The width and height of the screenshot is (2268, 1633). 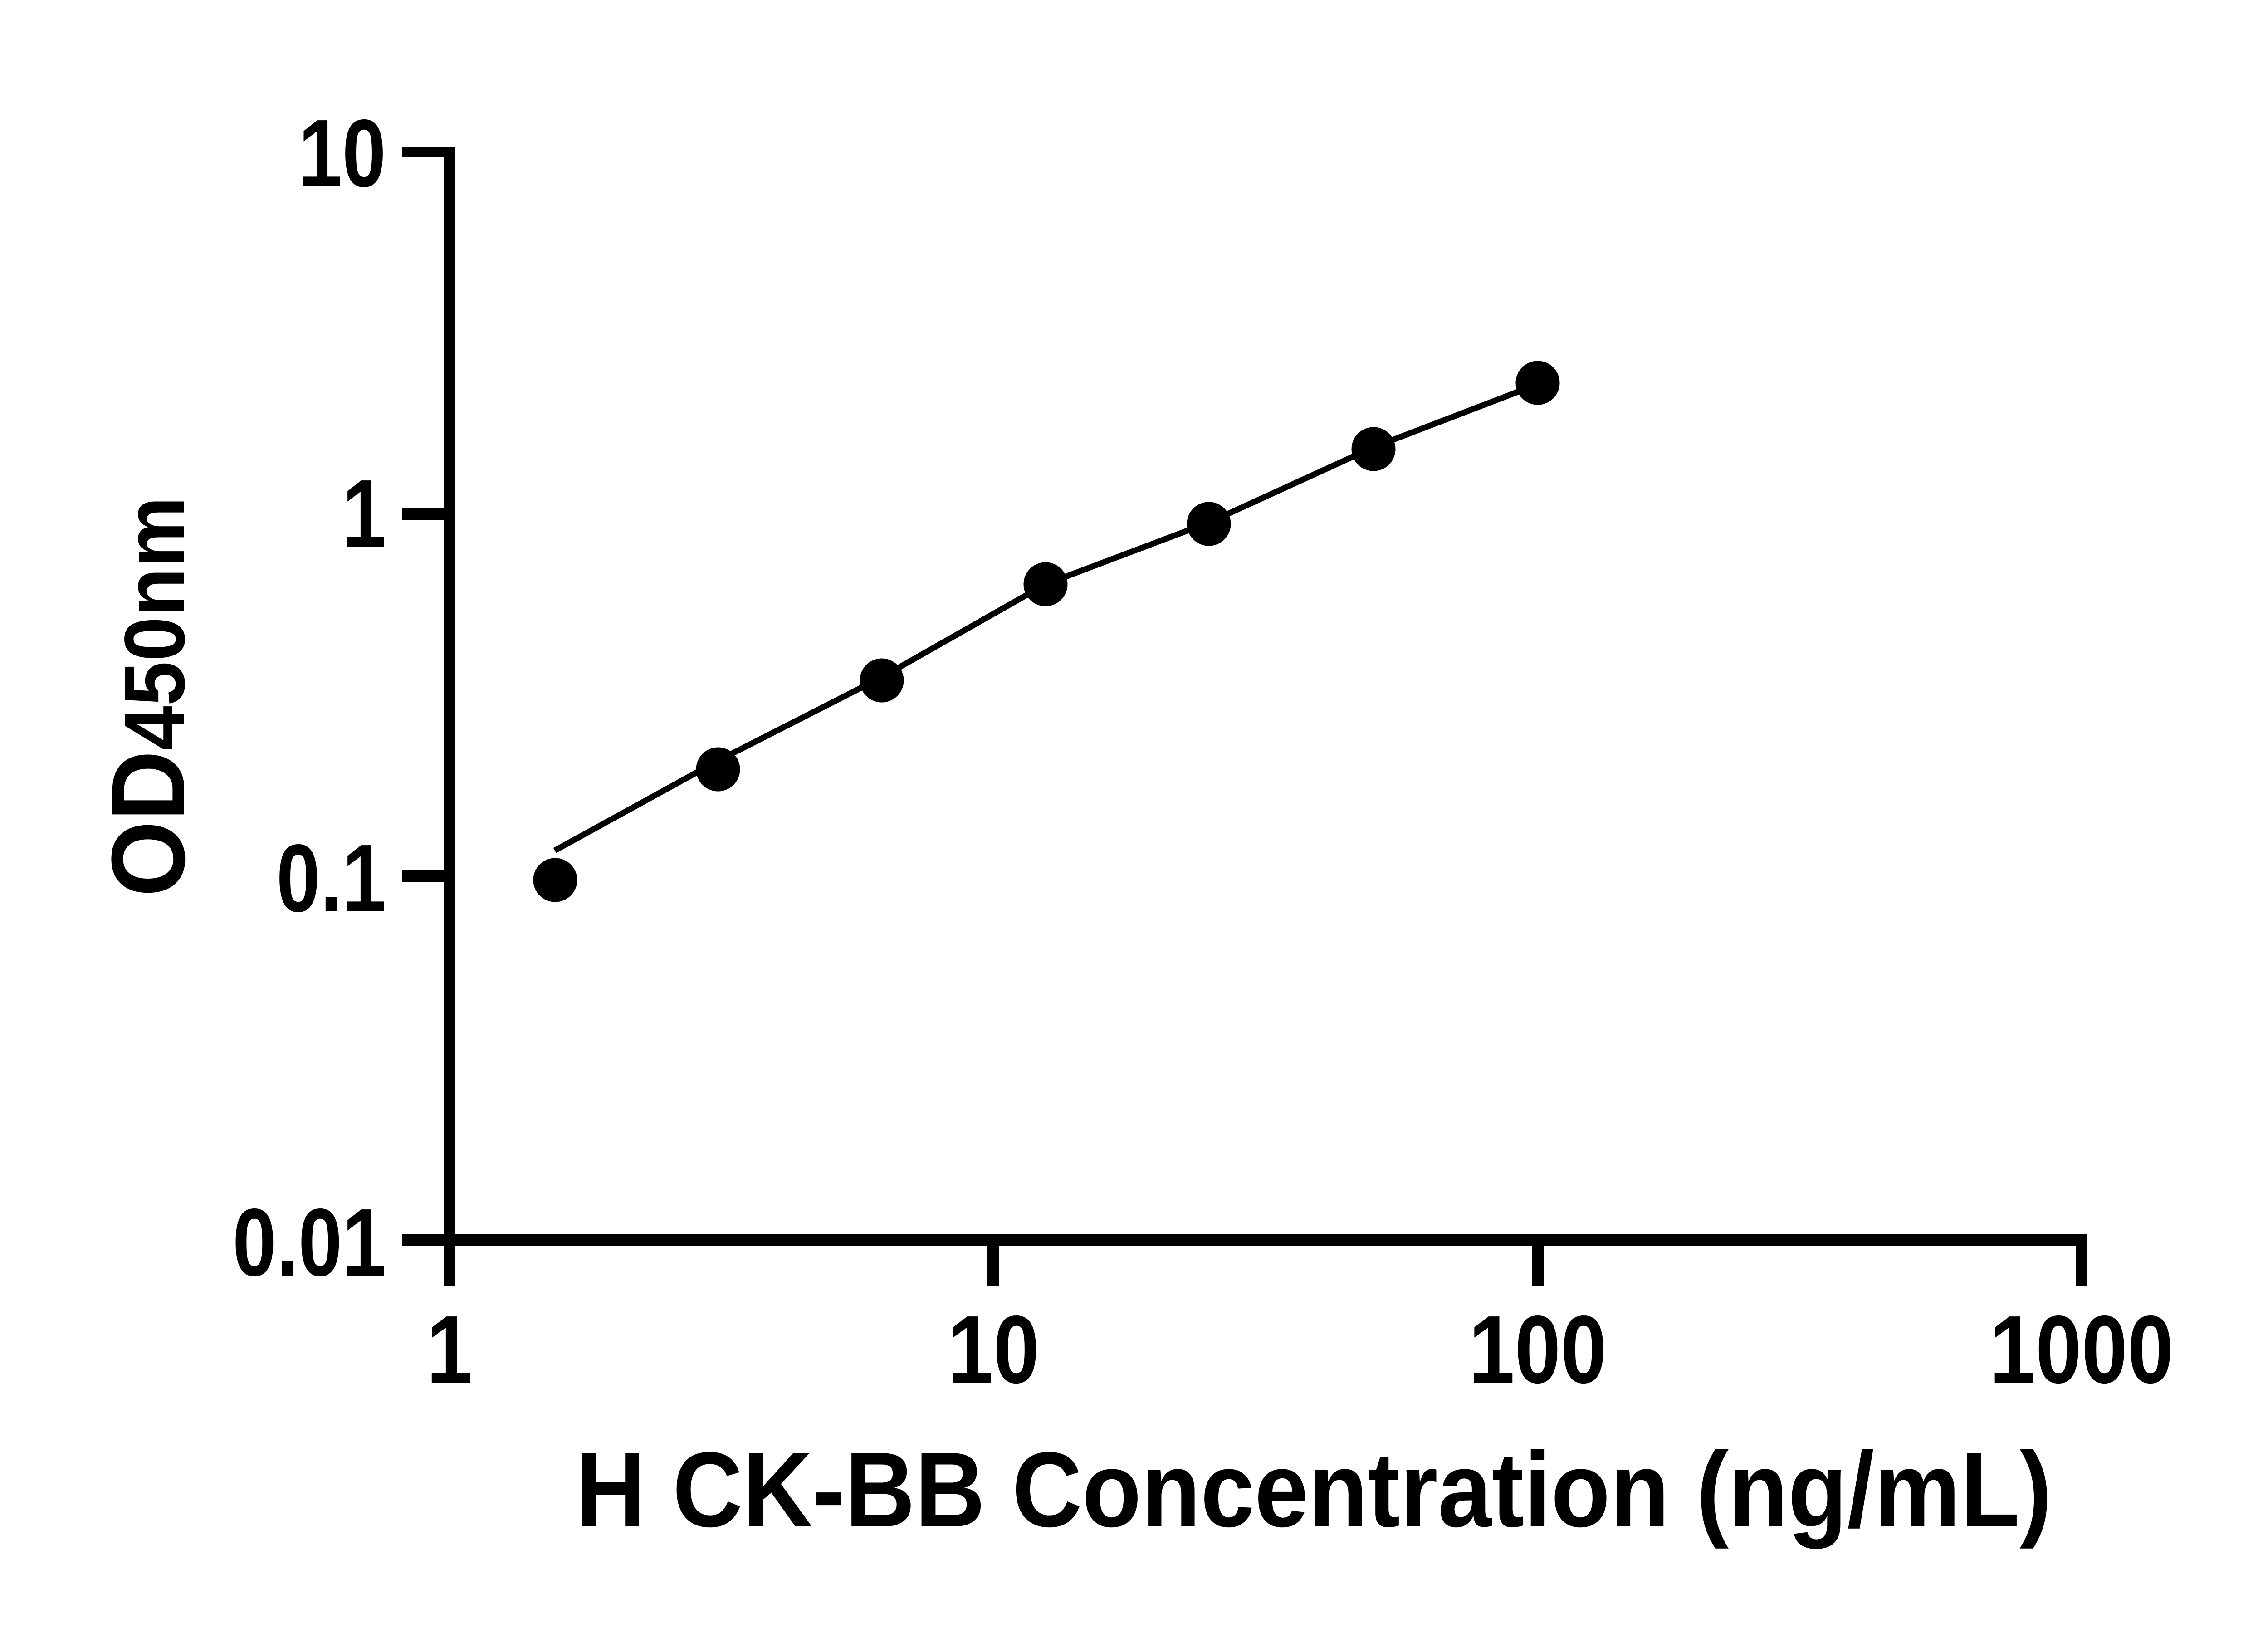 I want to click on svg-text: 0.1, so click(x=331, y=878).